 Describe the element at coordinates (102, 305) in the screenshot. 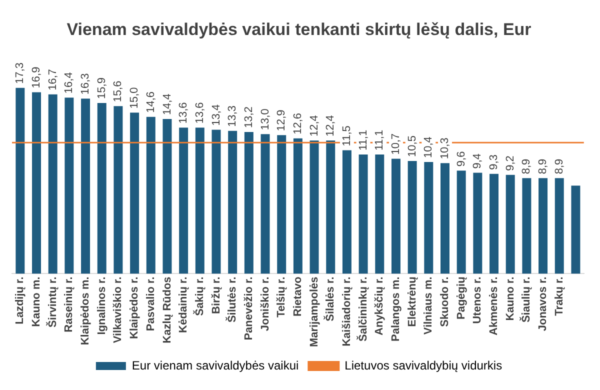

I see `x-tick-label: Ignalinos r.` at that location.